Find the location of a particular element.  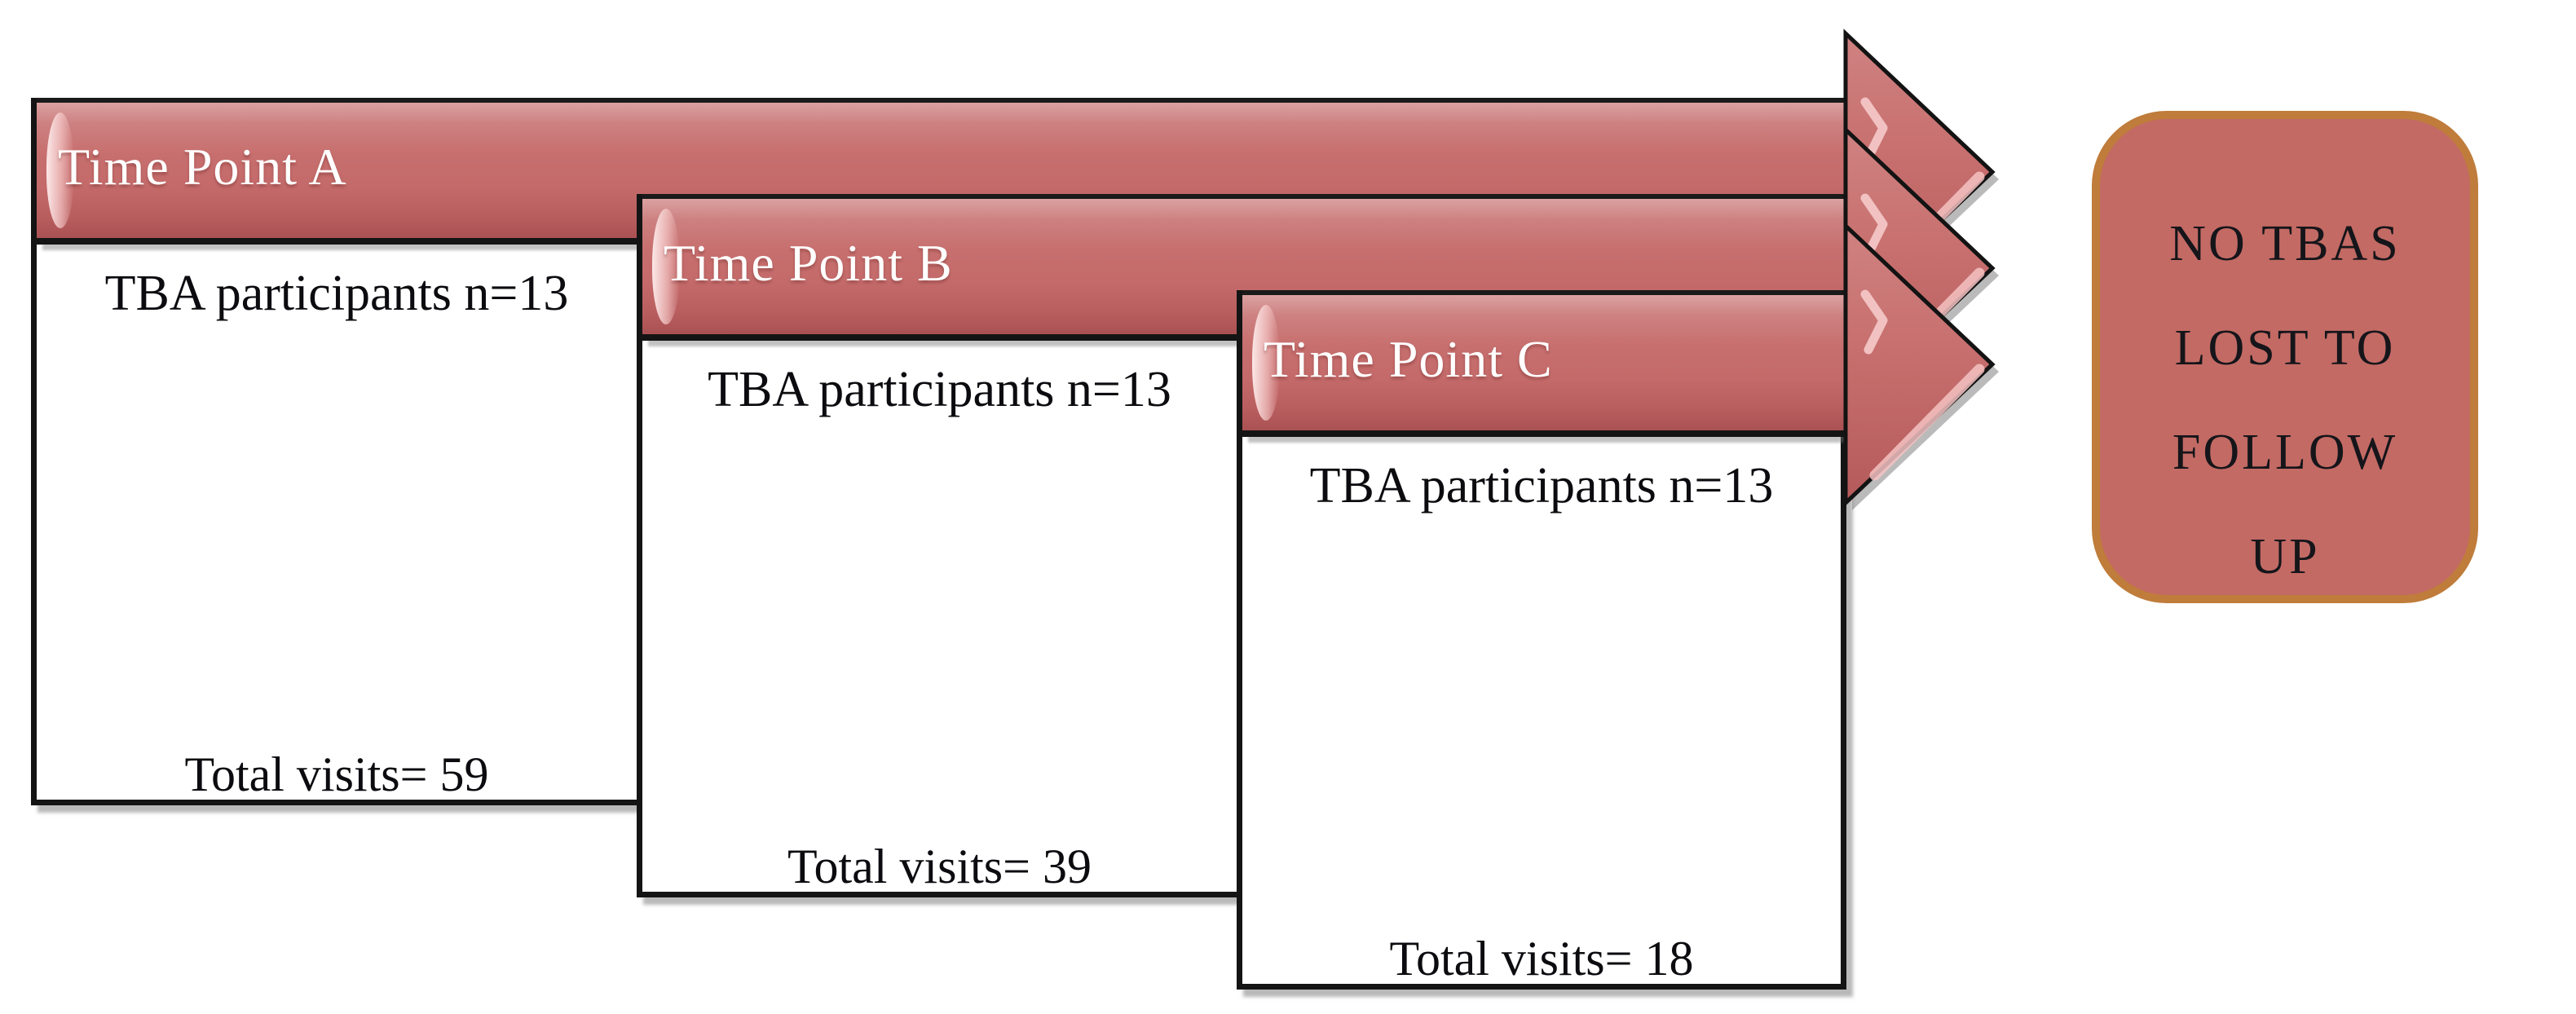

end-box-line-1: NO TBAS is located at coordinates (2285, 243).